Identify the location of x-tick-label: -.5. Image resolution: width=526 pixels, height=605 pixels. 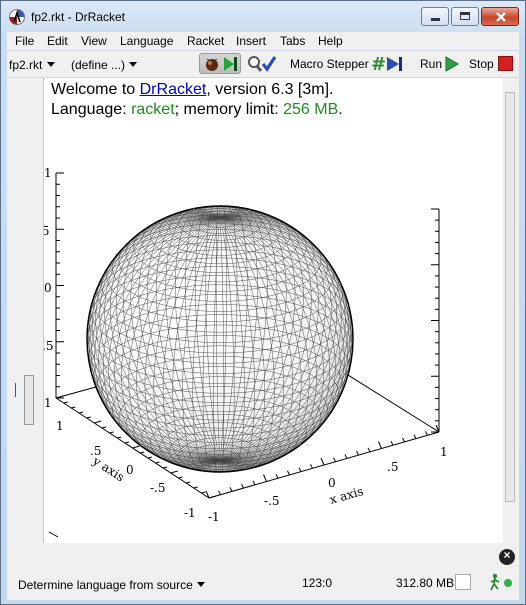
(272, 501).